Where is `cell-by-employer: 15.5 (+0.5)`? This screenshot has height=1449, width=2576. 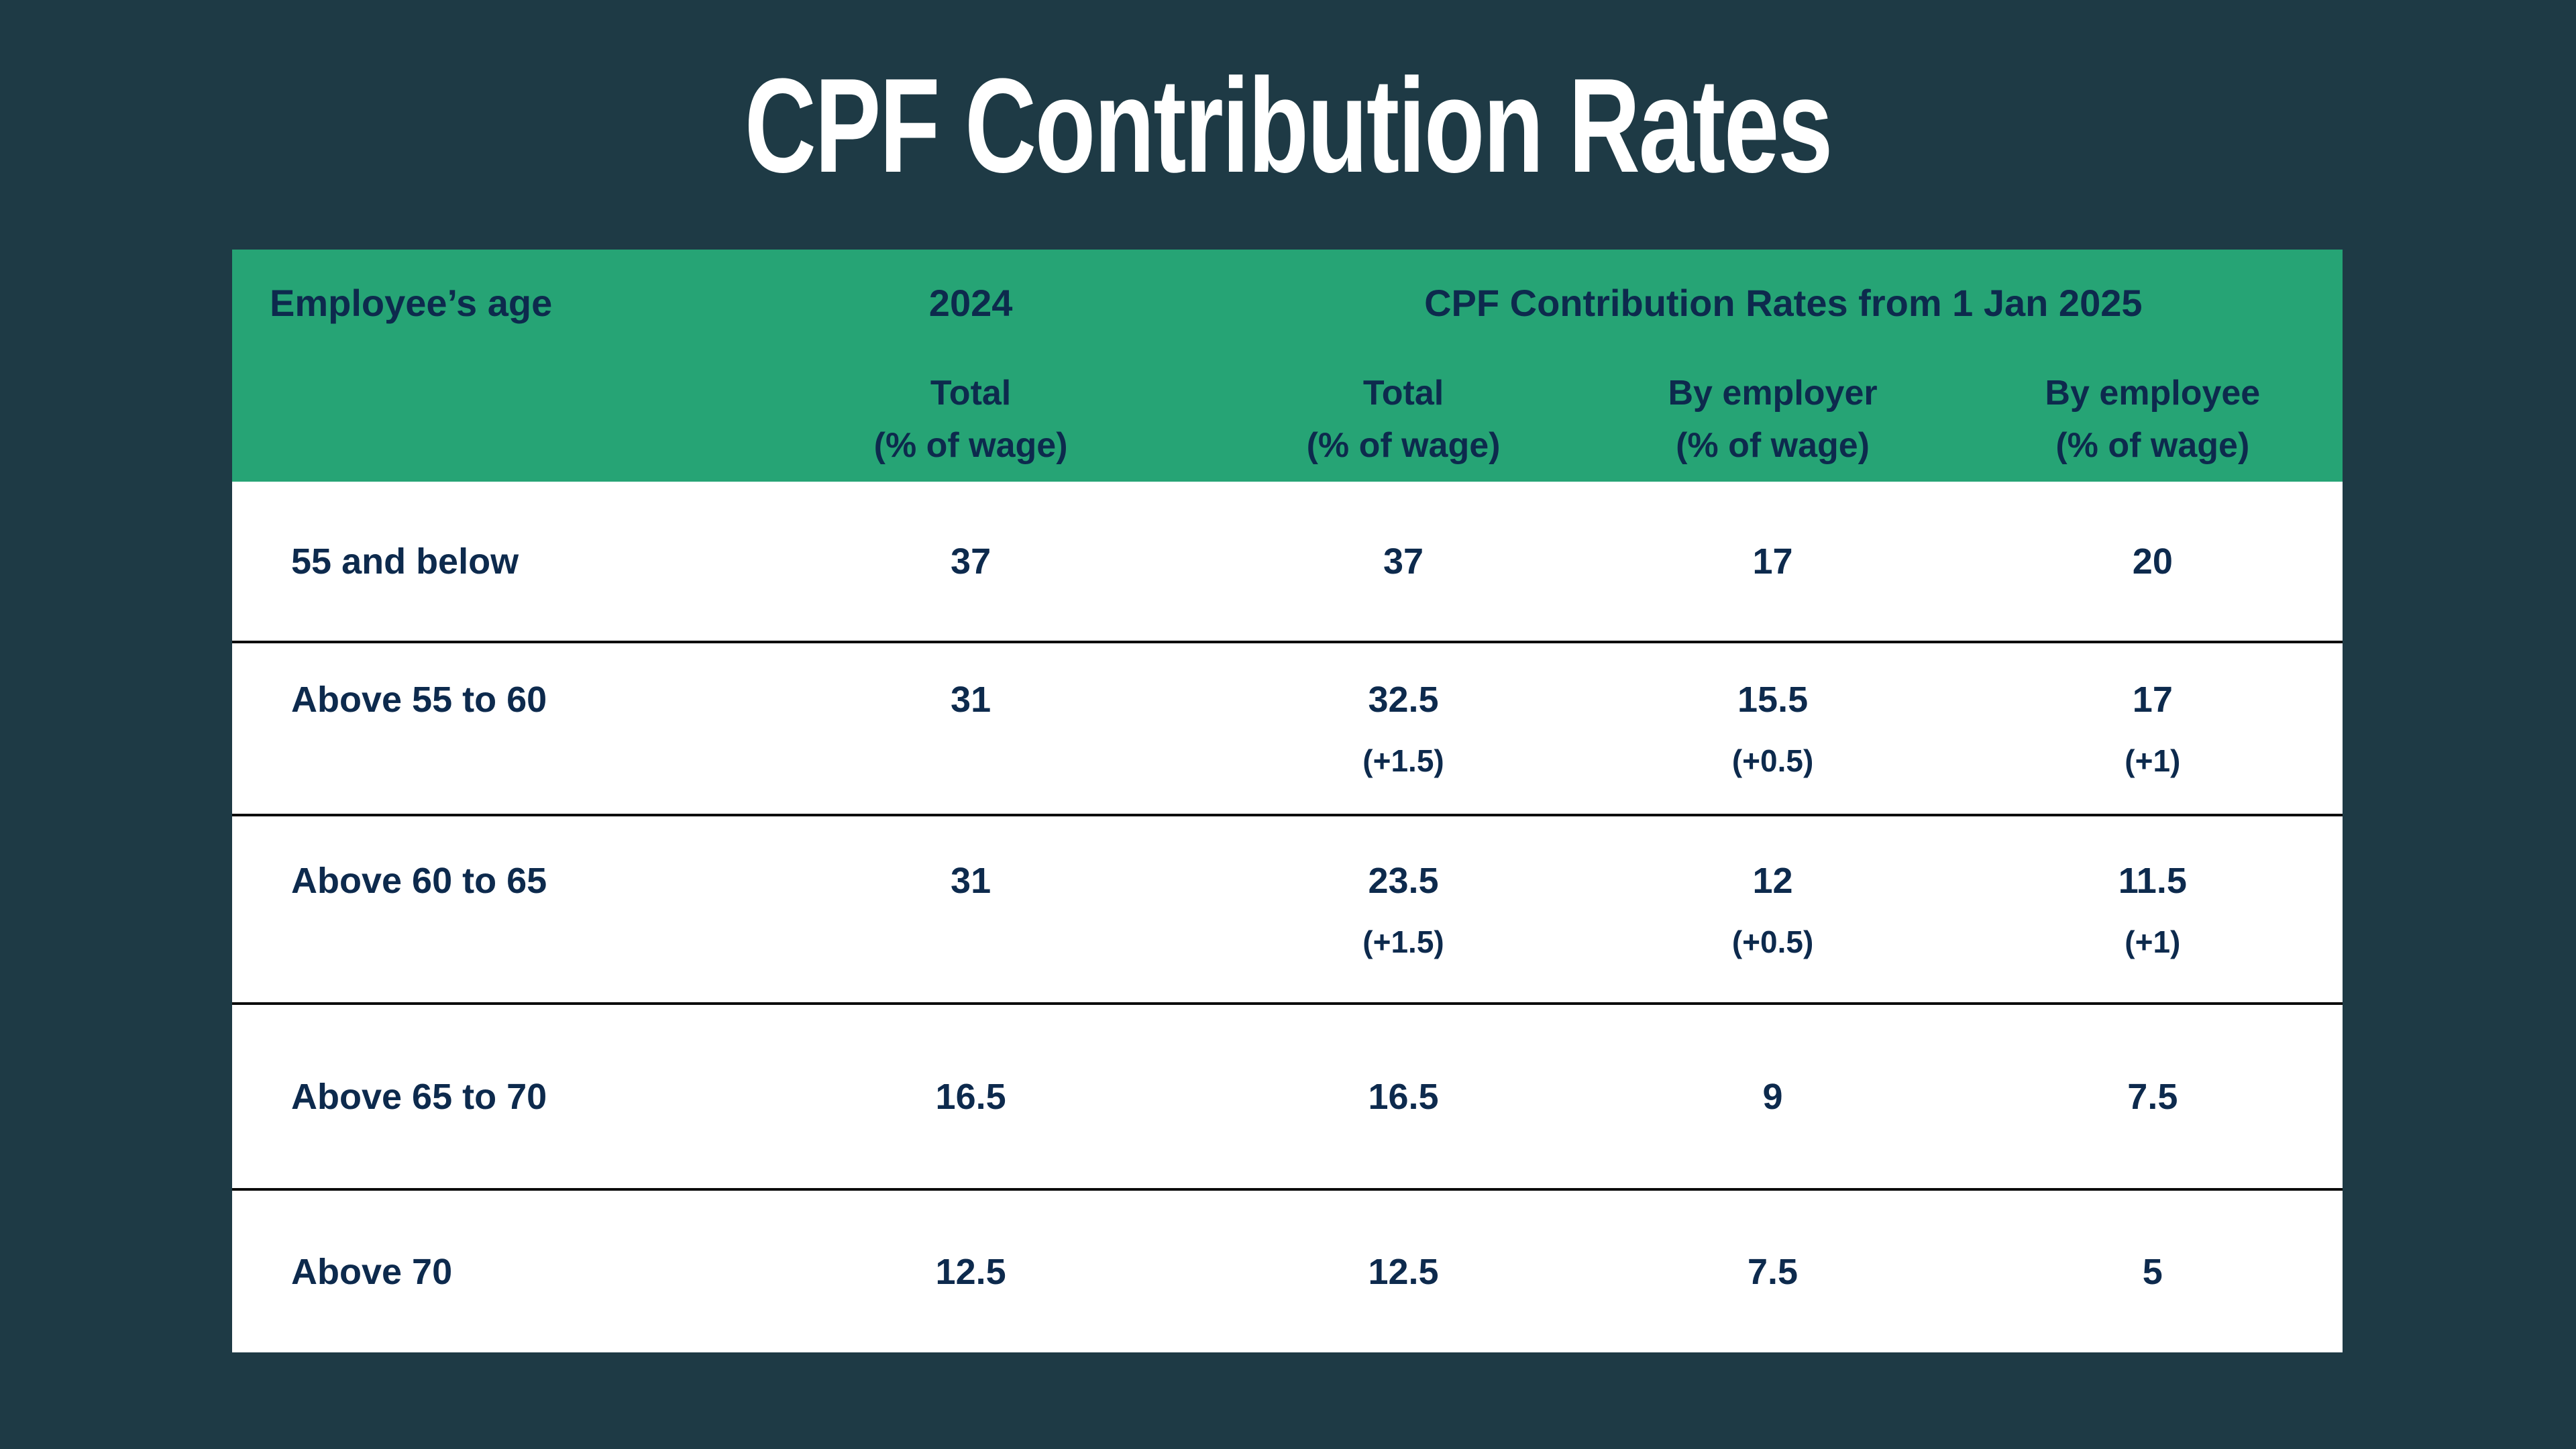 cell-by-employer: 15.5 (+0.5) is located at coordinates (1772, 728).